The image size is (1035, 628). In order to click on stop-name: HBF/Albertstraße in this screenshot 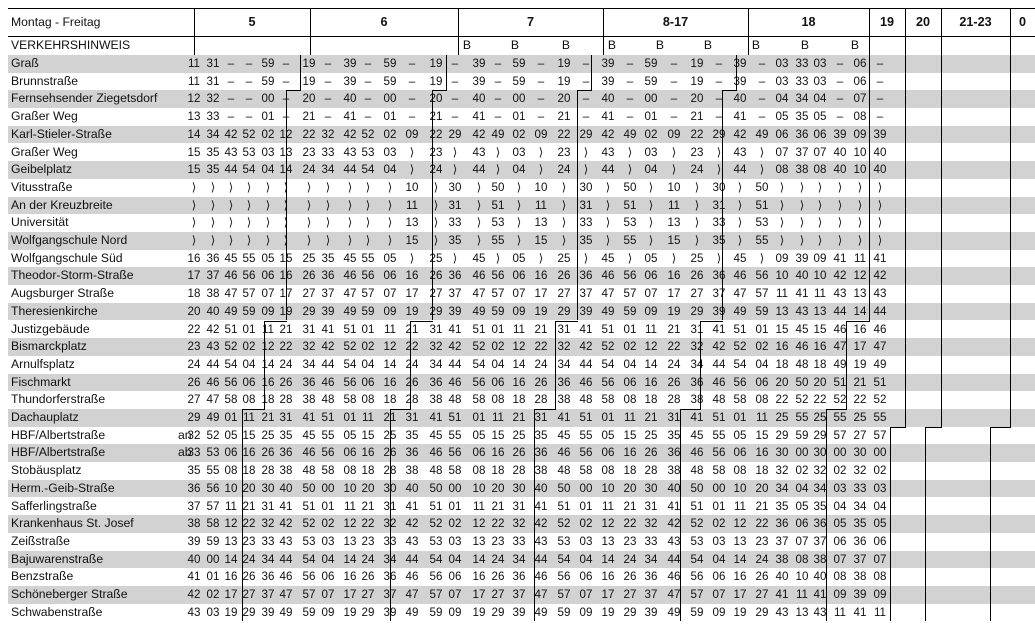, I will do `click(58, 452)`.